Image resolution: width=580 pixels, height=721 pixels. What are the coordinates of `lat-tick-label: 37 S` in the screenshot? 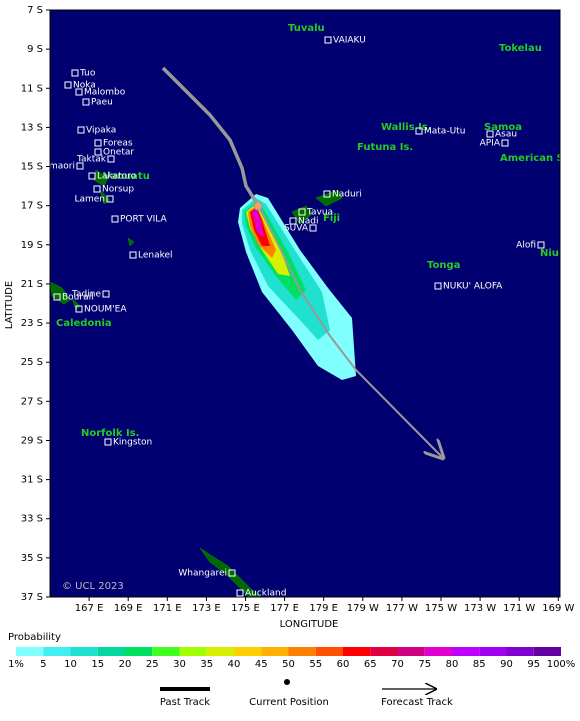 It's located at (32, 597).